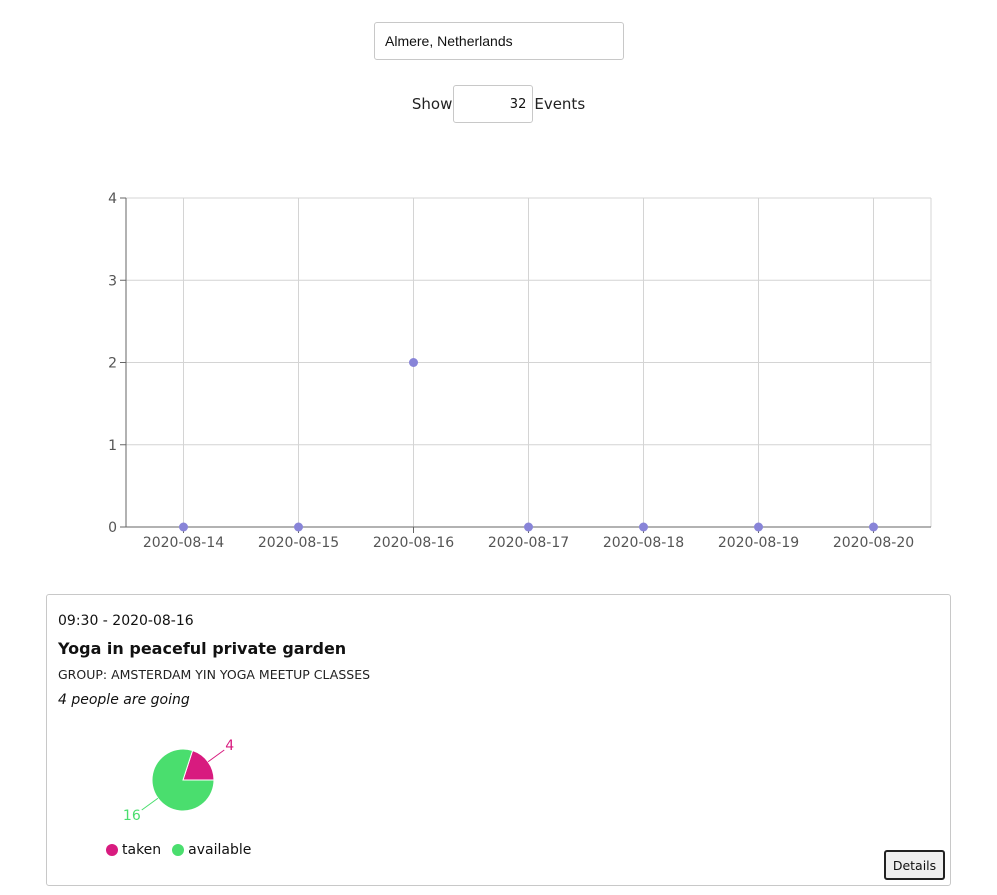 The height and width of the screenshot is (895, 997). What do you see at coordinates (142, 850) in the screenshot?
I see `legend-label-taken: taken` at bounding box center [142, 850].